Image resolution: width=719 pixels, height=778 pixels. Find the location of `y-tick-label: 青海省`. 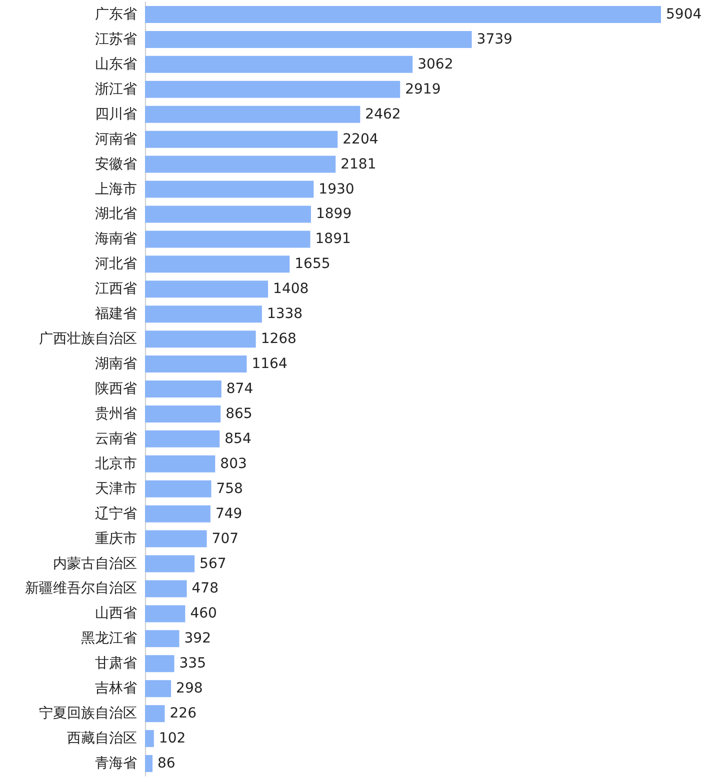

y-tick-label: 青海省 is located at coordinates (116, 764).